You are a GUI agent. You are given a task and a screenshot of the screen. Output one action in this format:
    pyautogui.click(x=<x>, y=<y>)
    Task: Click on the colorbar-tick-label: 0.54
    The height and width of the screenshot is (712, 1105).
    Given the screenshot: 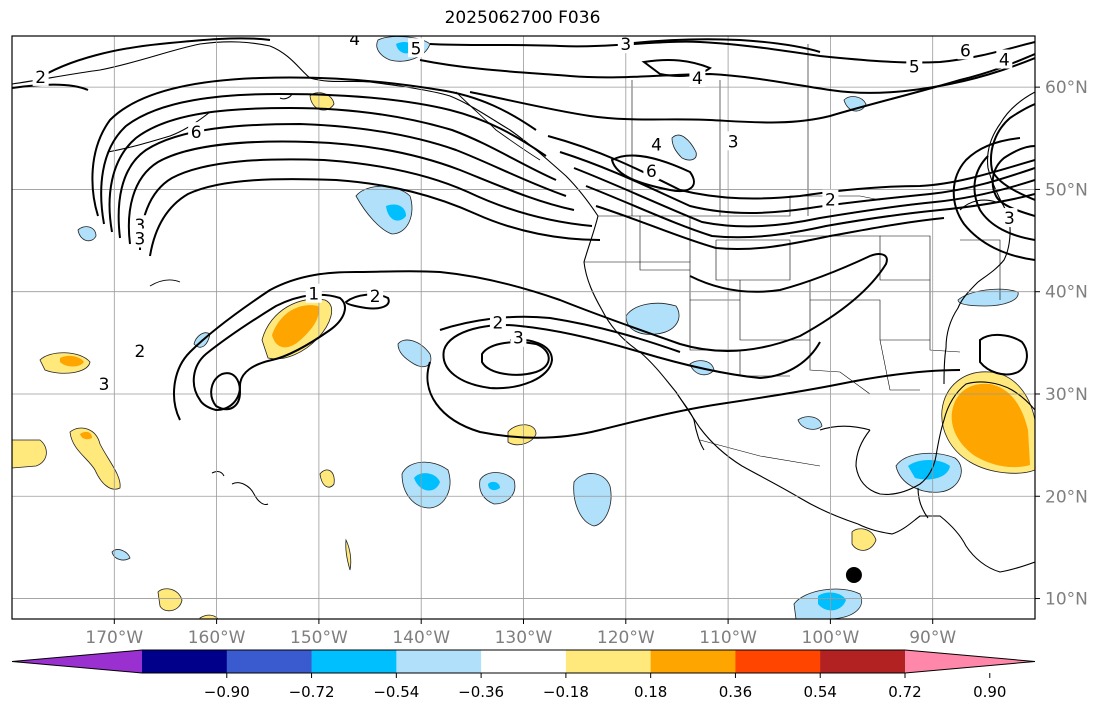 What is the action you would take?
    pyautogui.click(x=820, y=692)
    